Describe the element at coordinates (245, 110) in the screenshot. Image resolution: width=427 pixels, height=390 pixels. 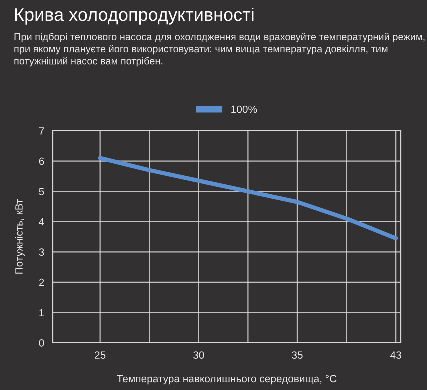
I see `legend-label: 100%` at that location.